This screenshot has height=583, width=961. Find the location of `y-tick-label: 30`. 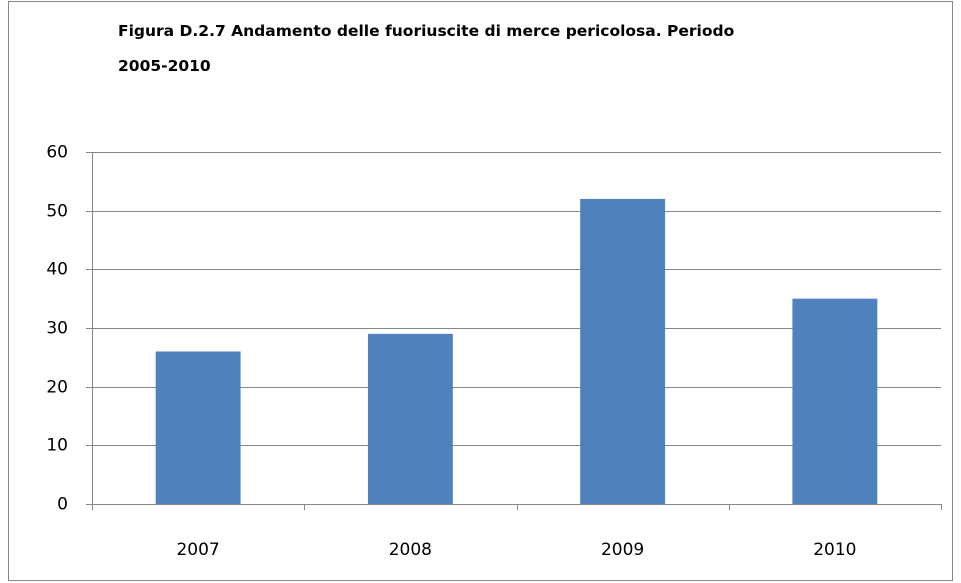

y-tick-label: 30 is located at coordinates (57, 329).